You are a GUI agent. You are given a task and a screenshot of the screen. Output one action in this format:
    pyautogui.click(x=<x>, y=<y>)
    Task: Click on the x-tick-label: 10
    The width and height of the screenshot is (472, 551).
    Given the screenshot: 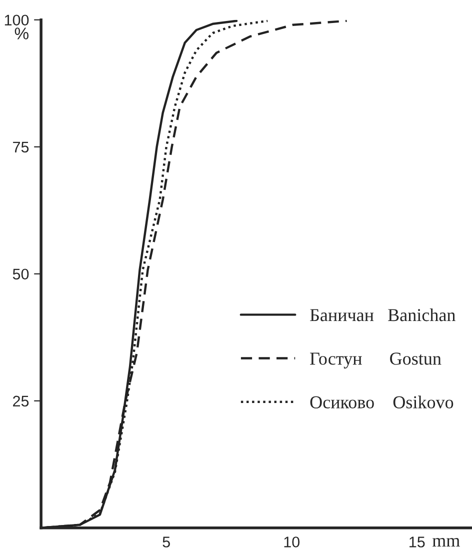 What is the action you would take?
    pyautogui.click(x=292, y=542)
    